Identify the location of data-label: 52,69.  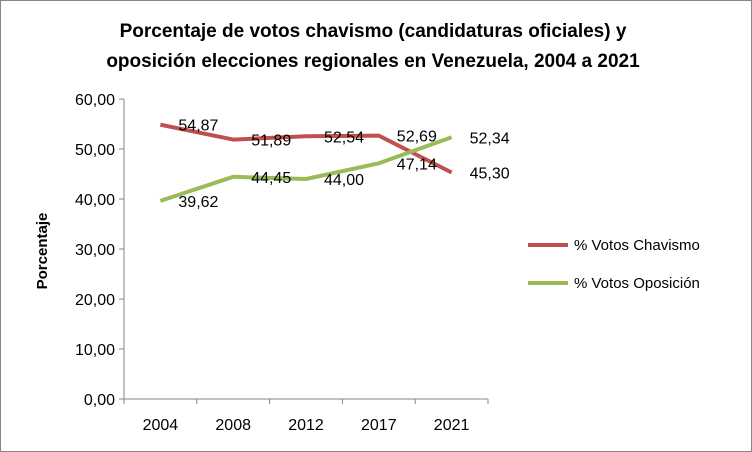
(417, 137).